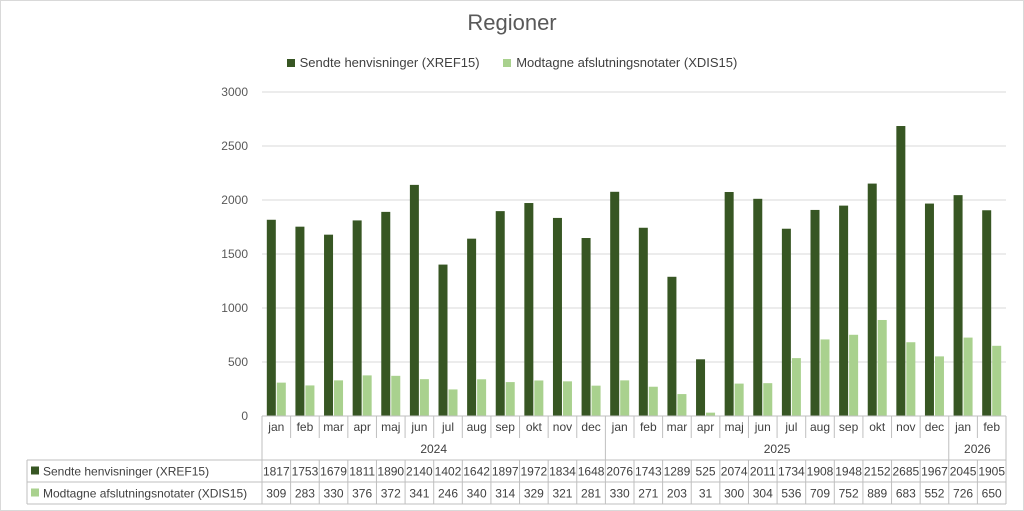 The height and width of the screenshot is (511, 1024). Describe the element at coordinates (977, 449) in the screenshot. I see `year-label: 2026` at that location.